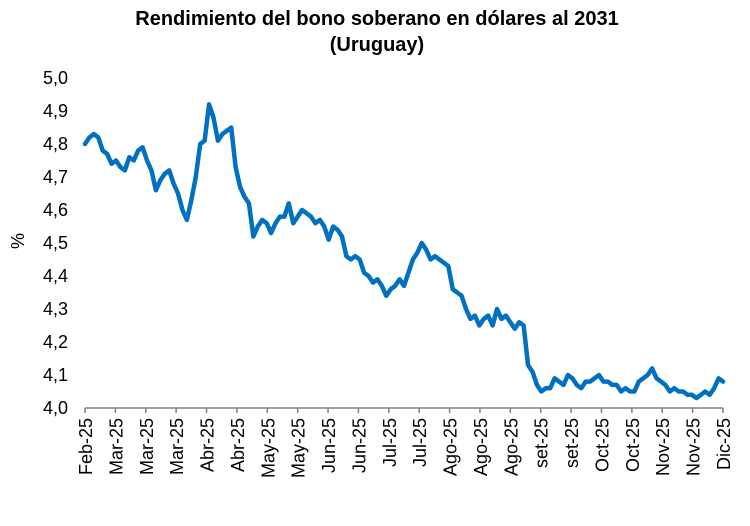 The height and width of the screenshot is (526, 750). I want to click on y-tick-label: 4,7, so click(55, 177).